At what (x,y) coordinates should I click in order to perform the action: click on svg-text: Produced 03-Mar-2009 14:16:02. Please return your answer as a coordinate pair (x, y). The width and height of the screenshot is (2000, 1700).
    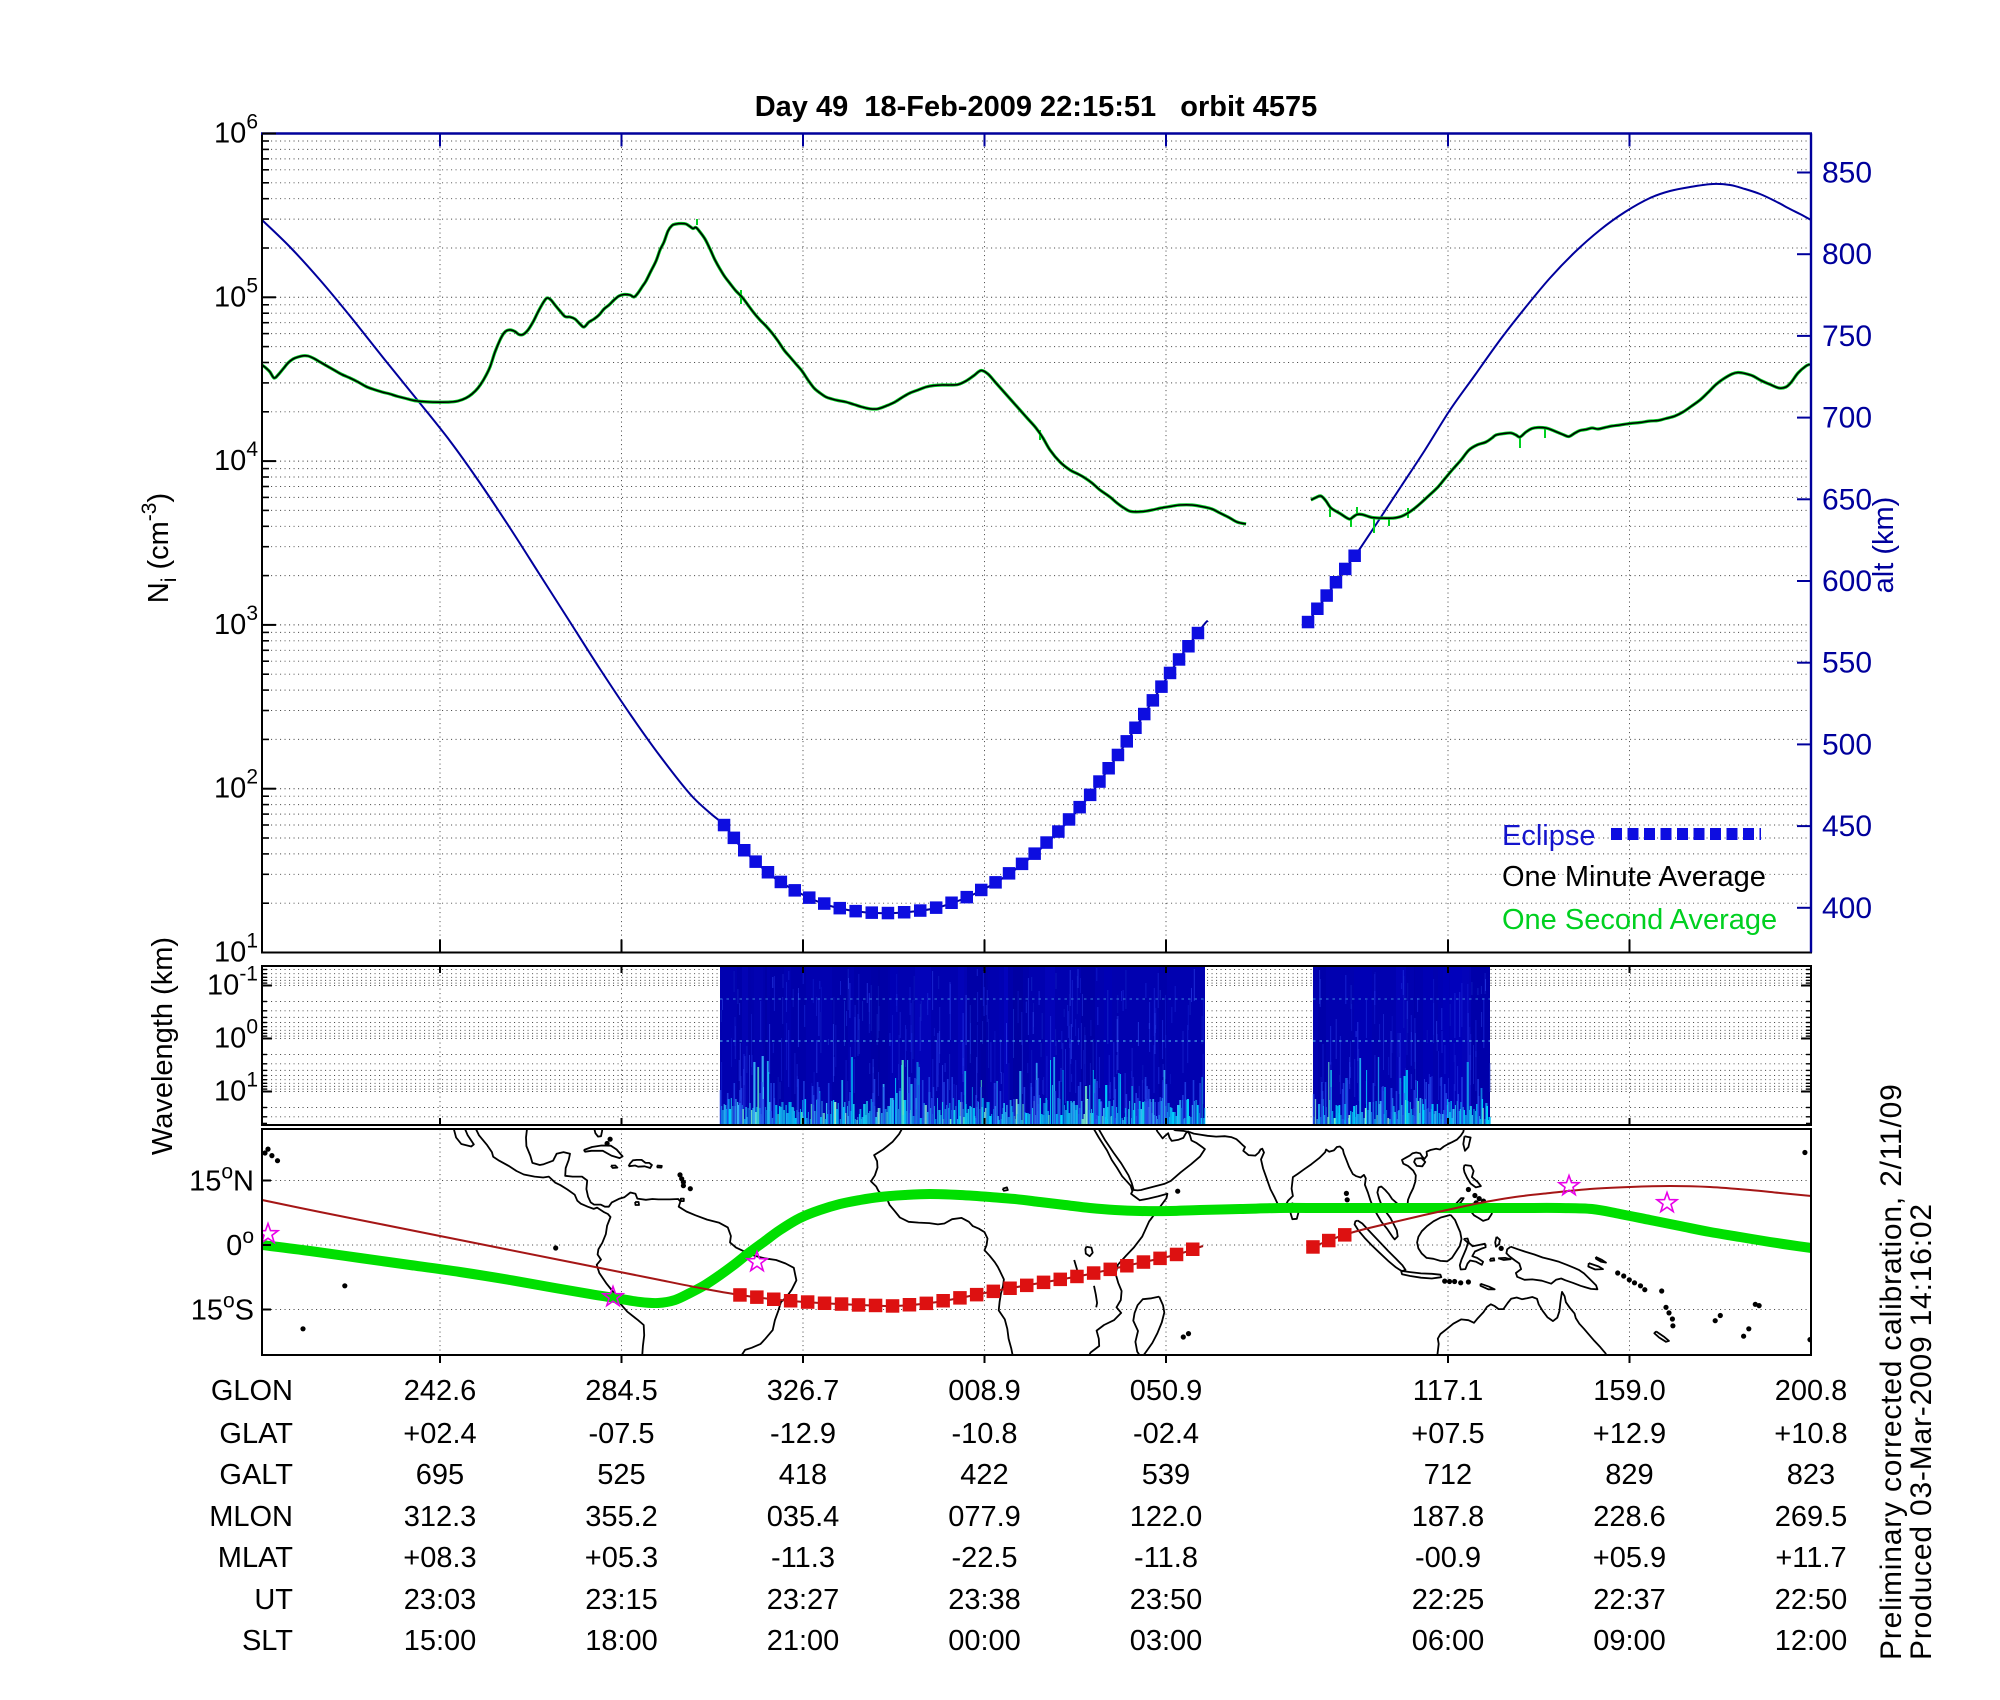
    Looking at the image, I should click on (1921, 1431).